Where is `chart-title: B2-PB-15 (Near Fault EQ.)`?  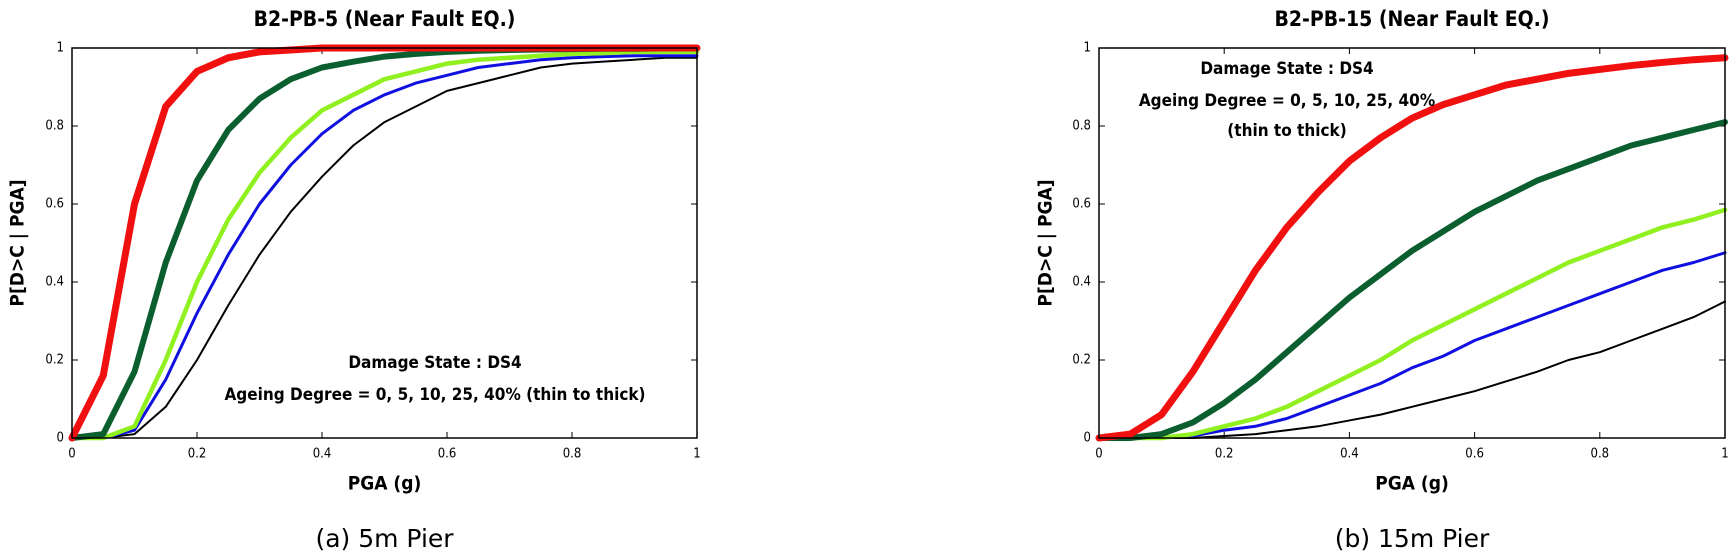 chart-title: B2-PB-15 (Near Fault EQ.) is located at coordinates (1412, 19).